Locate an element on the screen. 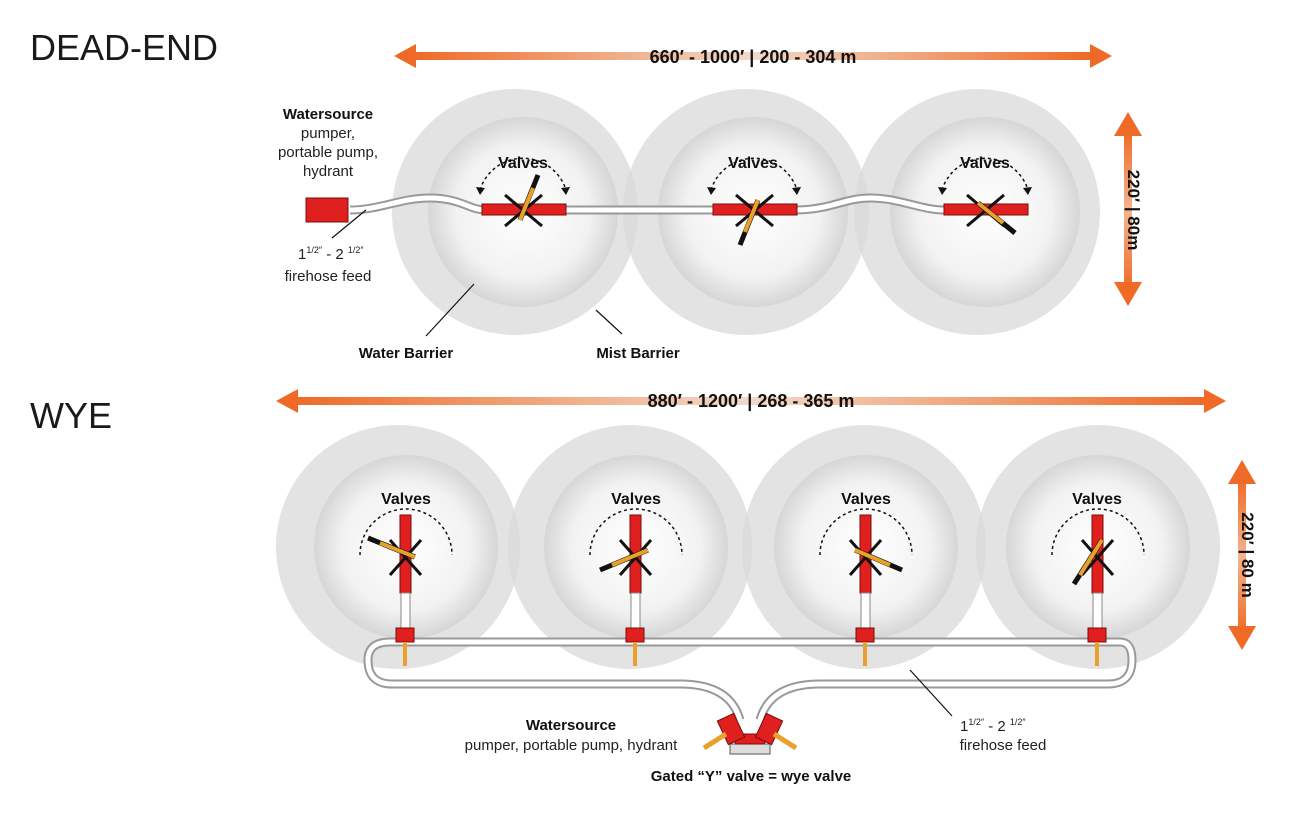  dead-end-height-arrow is located at coordinates (1128, 209).